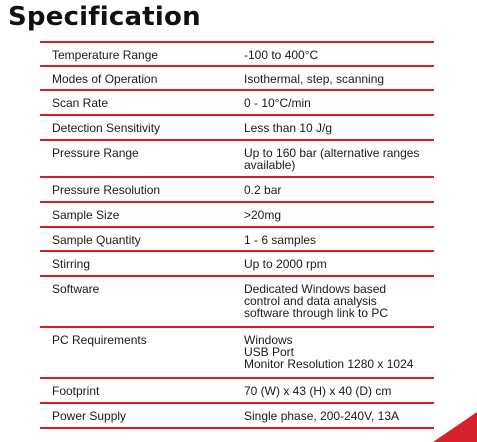 This screenshot has width=477, height=442. I want to click on row-label: Pressure Resolution, so click(106, 190).